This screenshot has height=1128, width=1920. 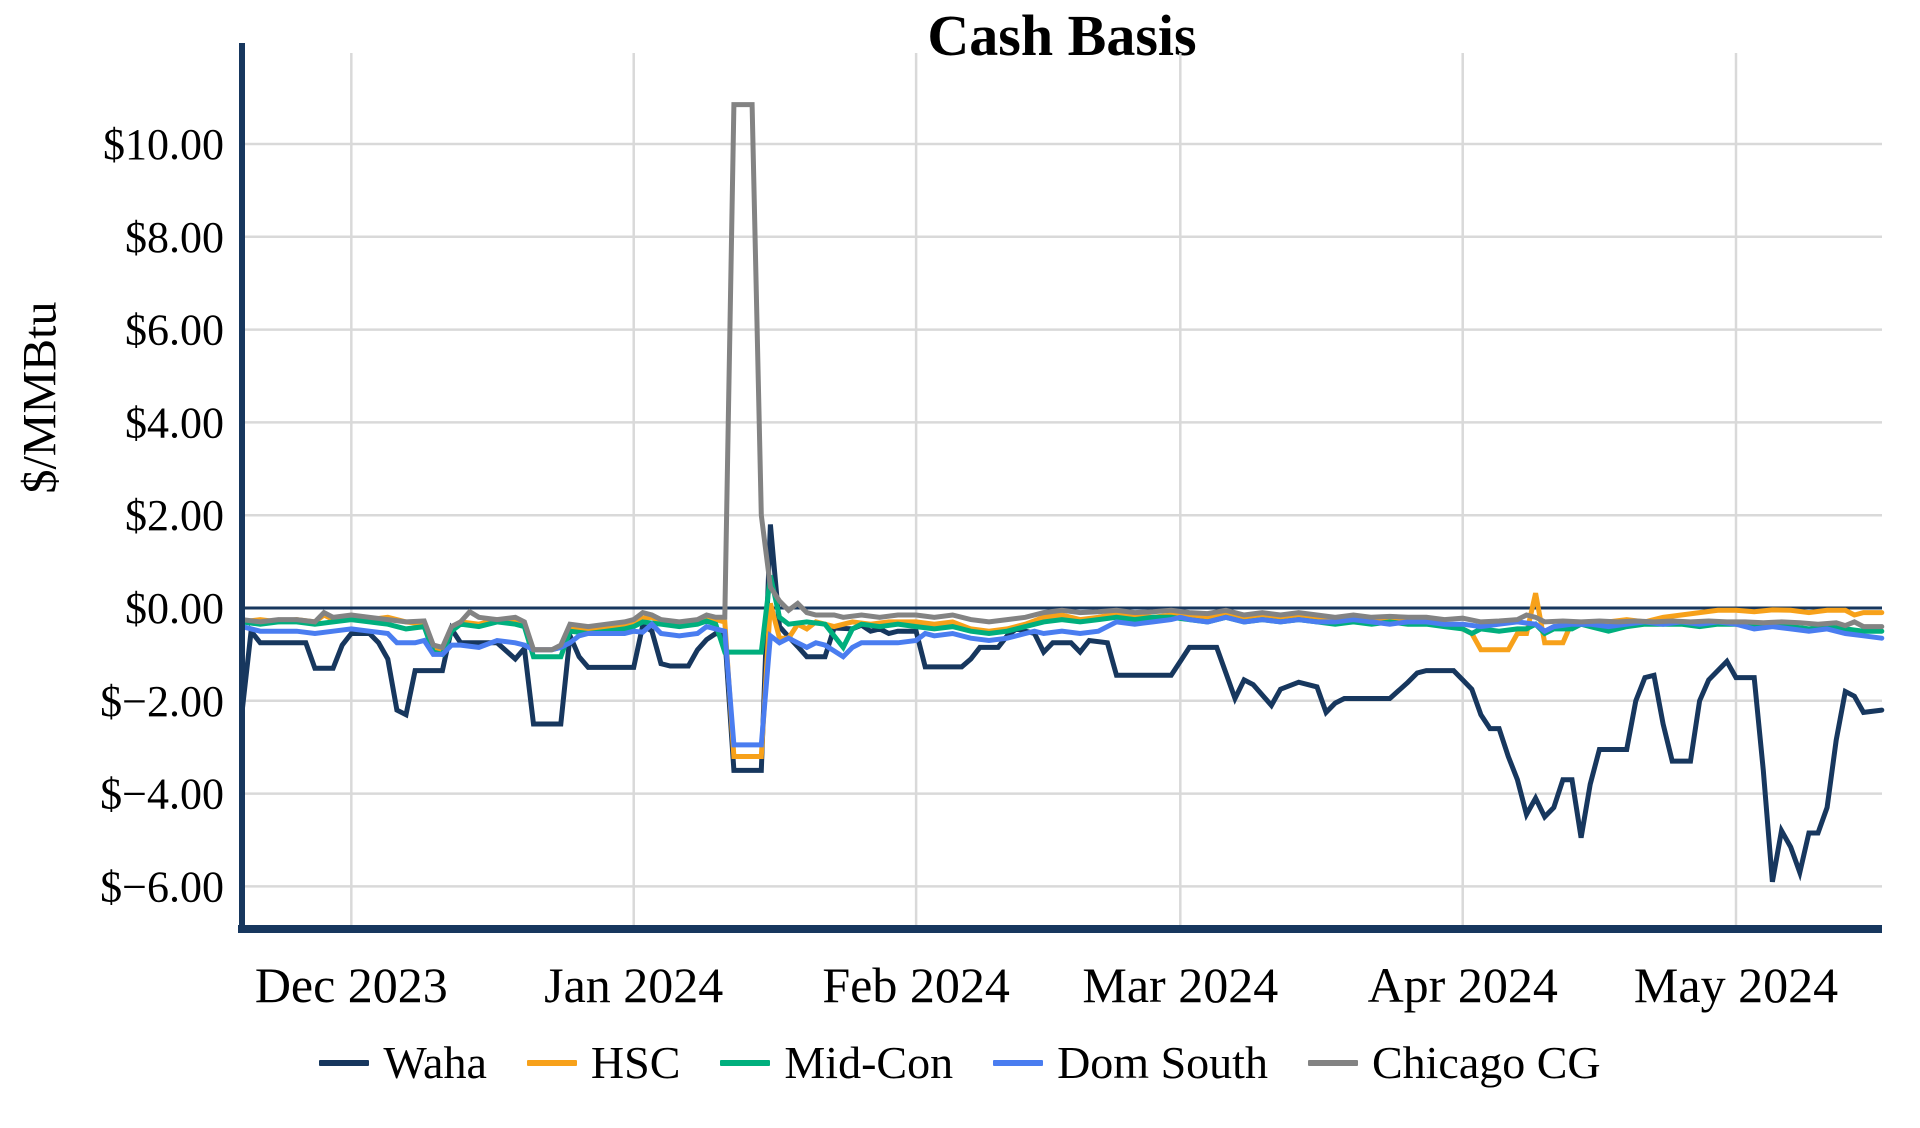 What do you see at coordinates (174, 515) in the screenshot?
I see `y-tick-label: $2.00` at bounding box center [174, 515].